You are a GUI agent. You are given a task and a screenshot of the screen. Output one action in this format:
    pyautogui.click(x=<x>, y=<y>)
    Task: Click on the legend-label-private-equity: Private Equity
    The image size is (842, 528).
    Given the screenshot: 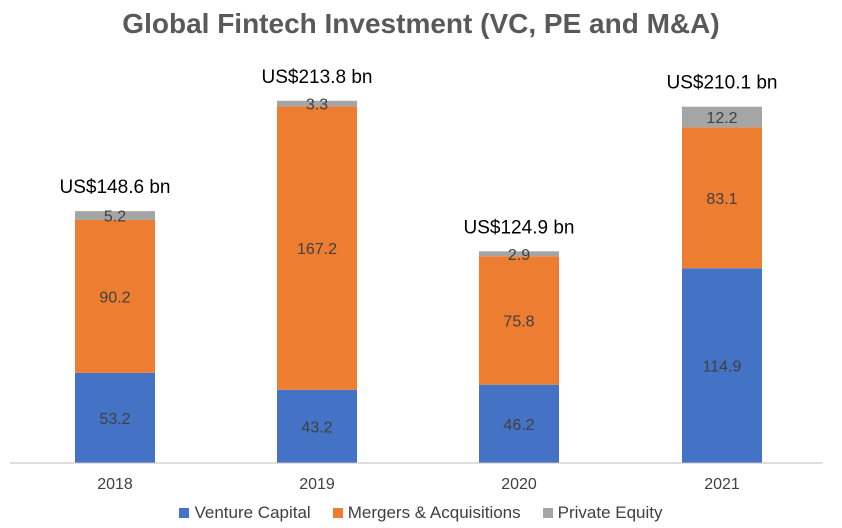 What is the action you would take?
    pyautogui.click(x=610, y=512)
    